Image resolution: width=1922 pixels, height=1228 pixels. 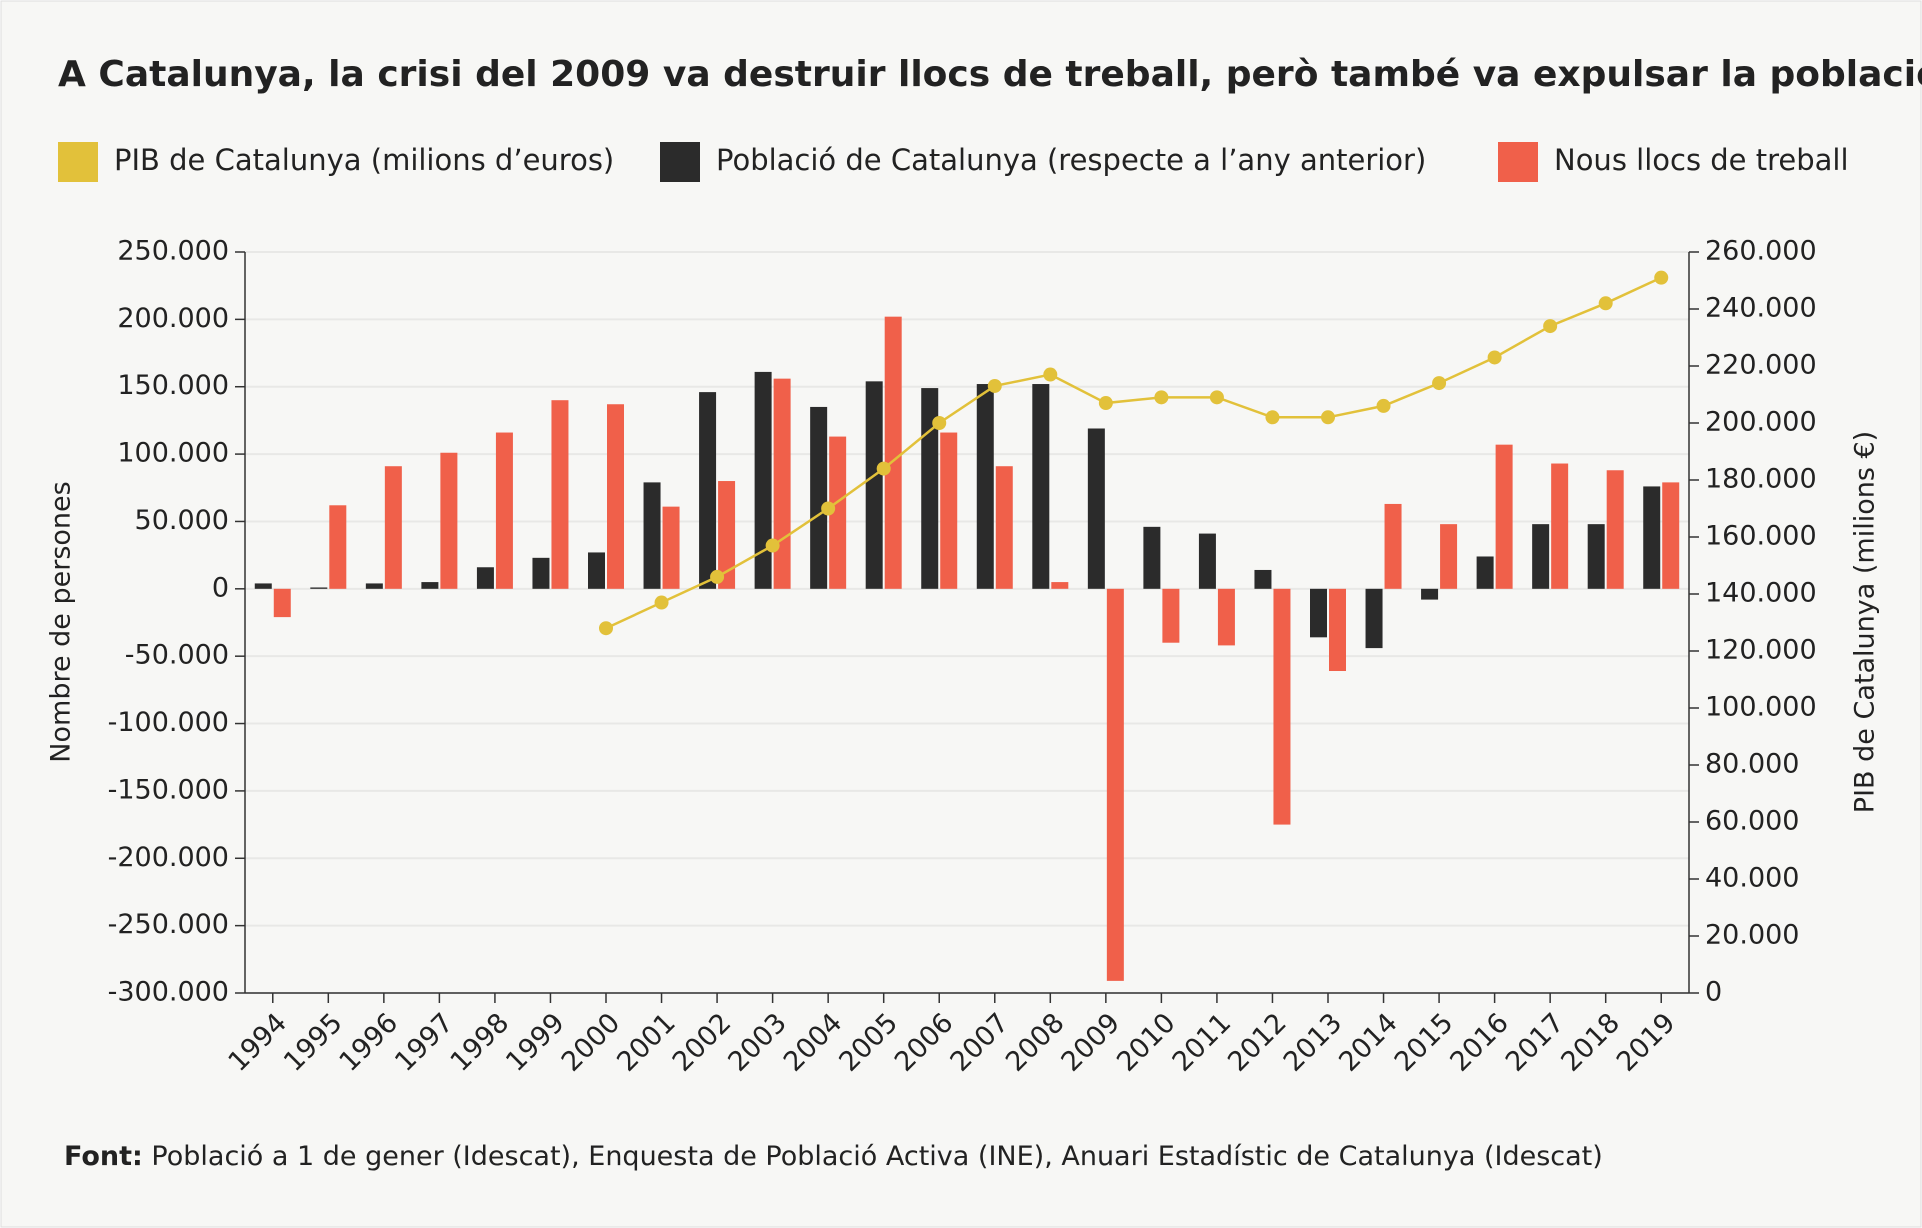 What do you see at coordinates (173, 251) in the screenshot?
I see `y-tick-label: 250.000` at bounding box center [173, 251].